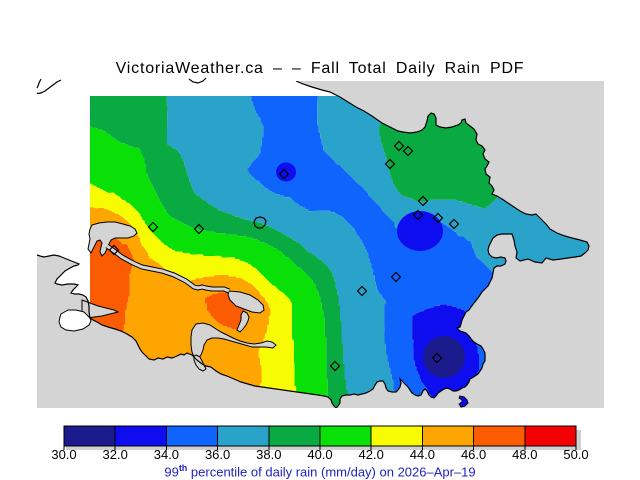 This screenshot has width=640, height=480. I want to click on svg-text: 34.0, so click(166, 454).